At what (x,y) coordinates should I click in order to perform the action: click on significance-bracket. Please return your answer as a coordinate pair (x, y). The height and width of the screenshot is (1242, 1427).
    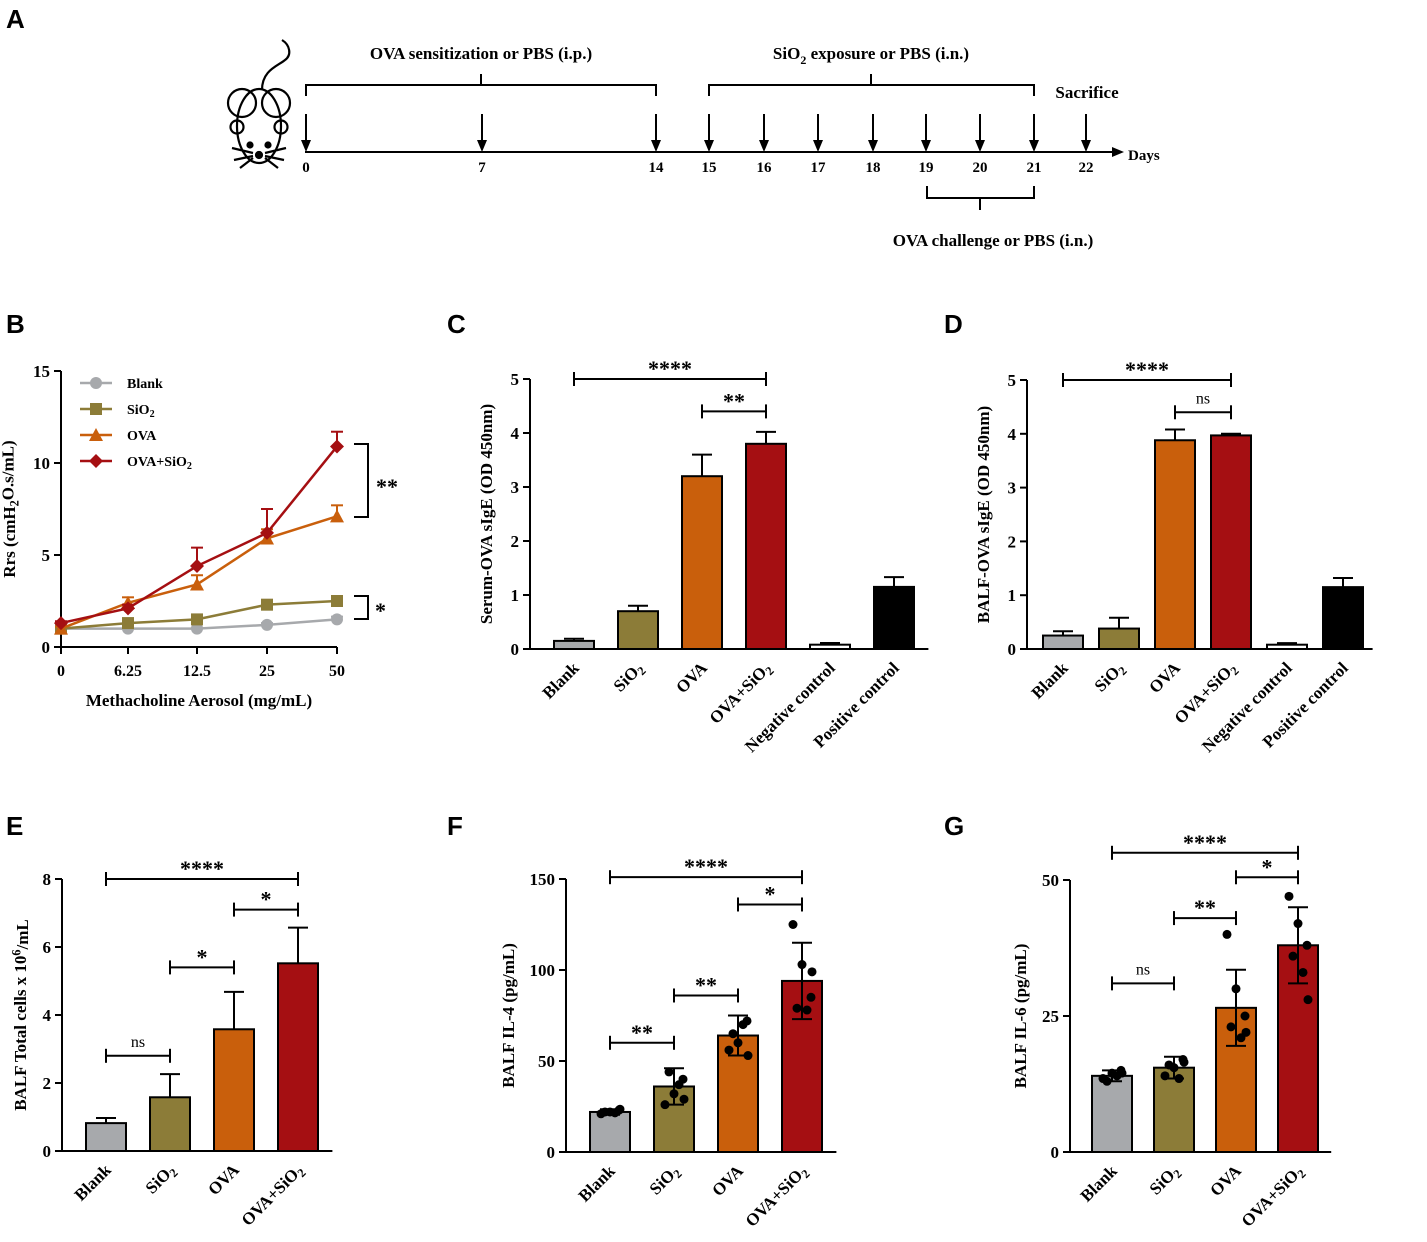
    Looking at the image, I should click on (361, 480).